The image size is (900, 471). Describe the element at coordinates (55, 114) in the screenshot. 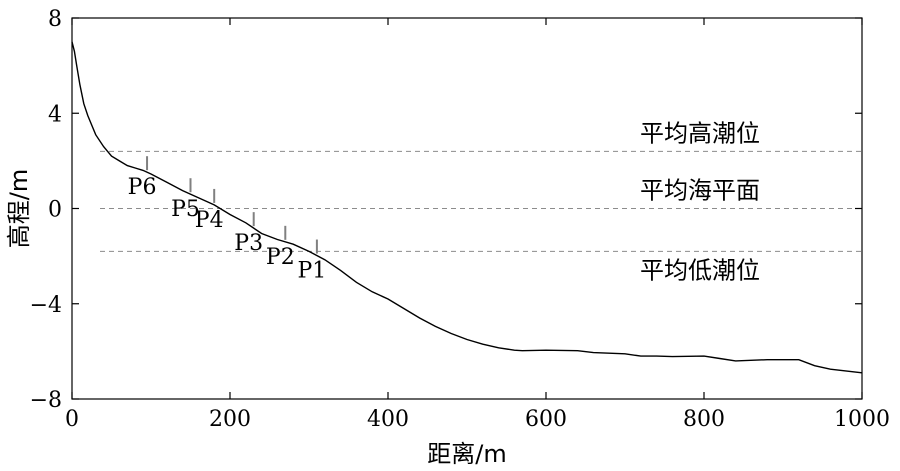

I see `y-tick-label: 4` at that location.